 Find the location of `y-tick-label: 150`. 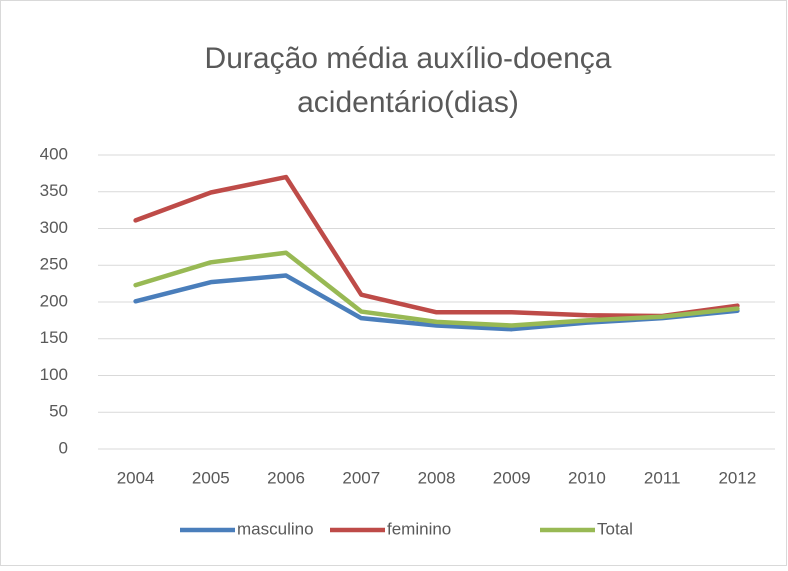

y-tick-label: 150 is located at coordinates (54, 337).